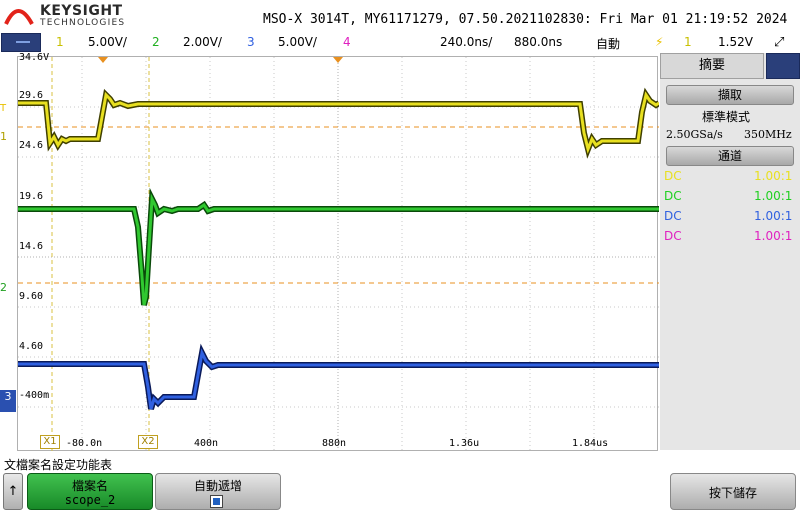 The height and width of the screenshot is (512, 800). I want to click on acquire-header: 擷取, so click(730, 95).